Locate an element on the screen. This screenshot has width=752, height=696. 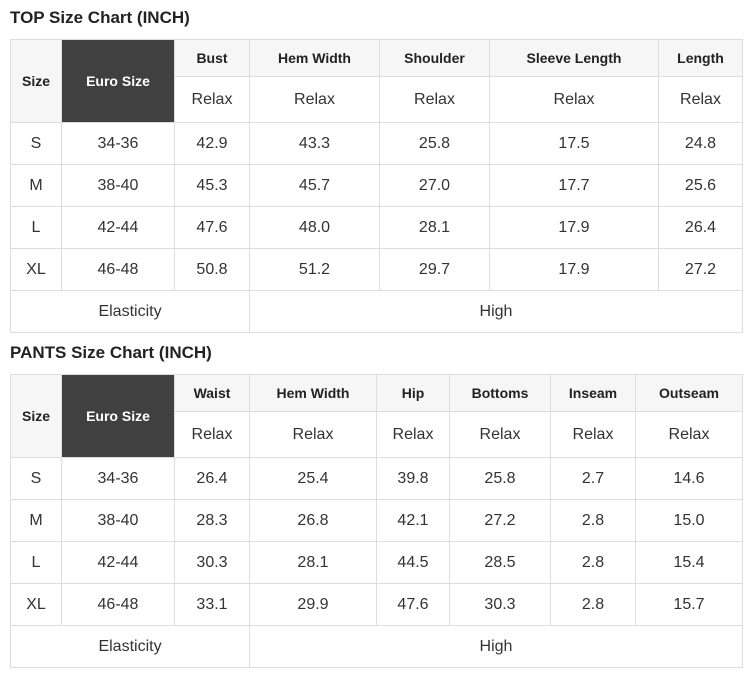
measure-column-header: Length is located at coordinates (700, 58).